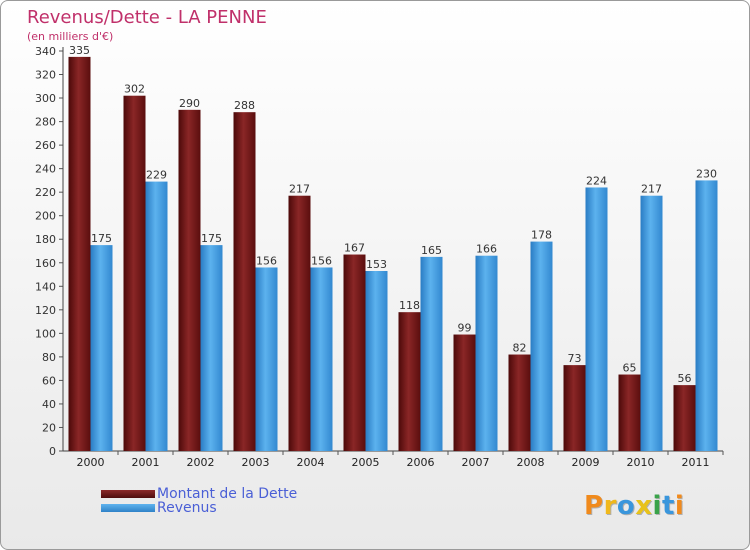  What do you see at coordinates (134, 89) in the screenshot?
I see `value-label-dette: 302` at bounding box center [134, 89].